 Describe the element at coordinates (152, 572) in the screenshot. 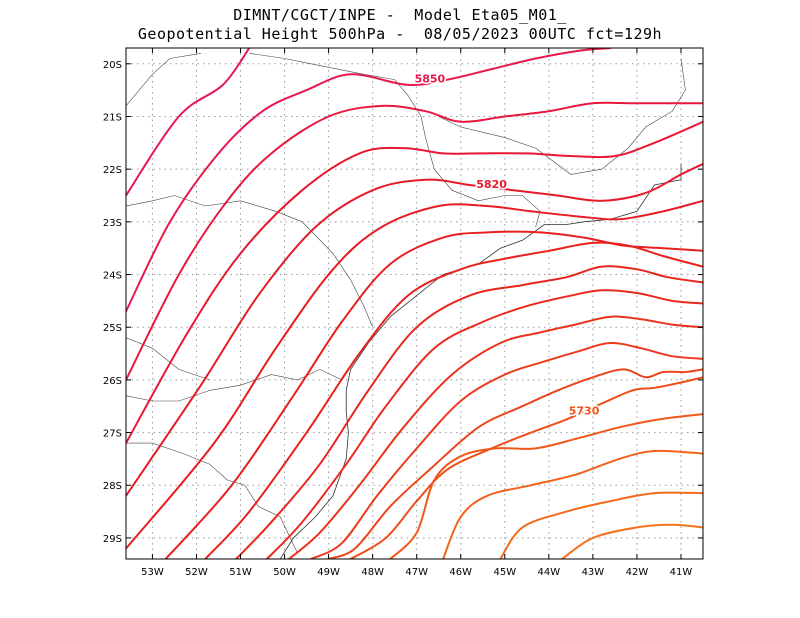

I see `x-tick-label: 53W` at that location.